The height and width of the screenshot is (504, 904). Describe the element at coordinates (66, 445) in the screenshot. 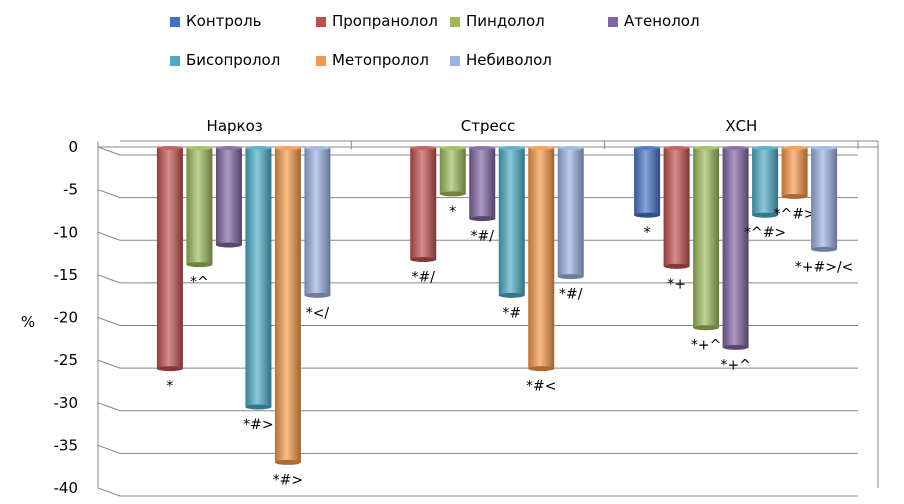

I see `y-tick-label: -35` at that location.